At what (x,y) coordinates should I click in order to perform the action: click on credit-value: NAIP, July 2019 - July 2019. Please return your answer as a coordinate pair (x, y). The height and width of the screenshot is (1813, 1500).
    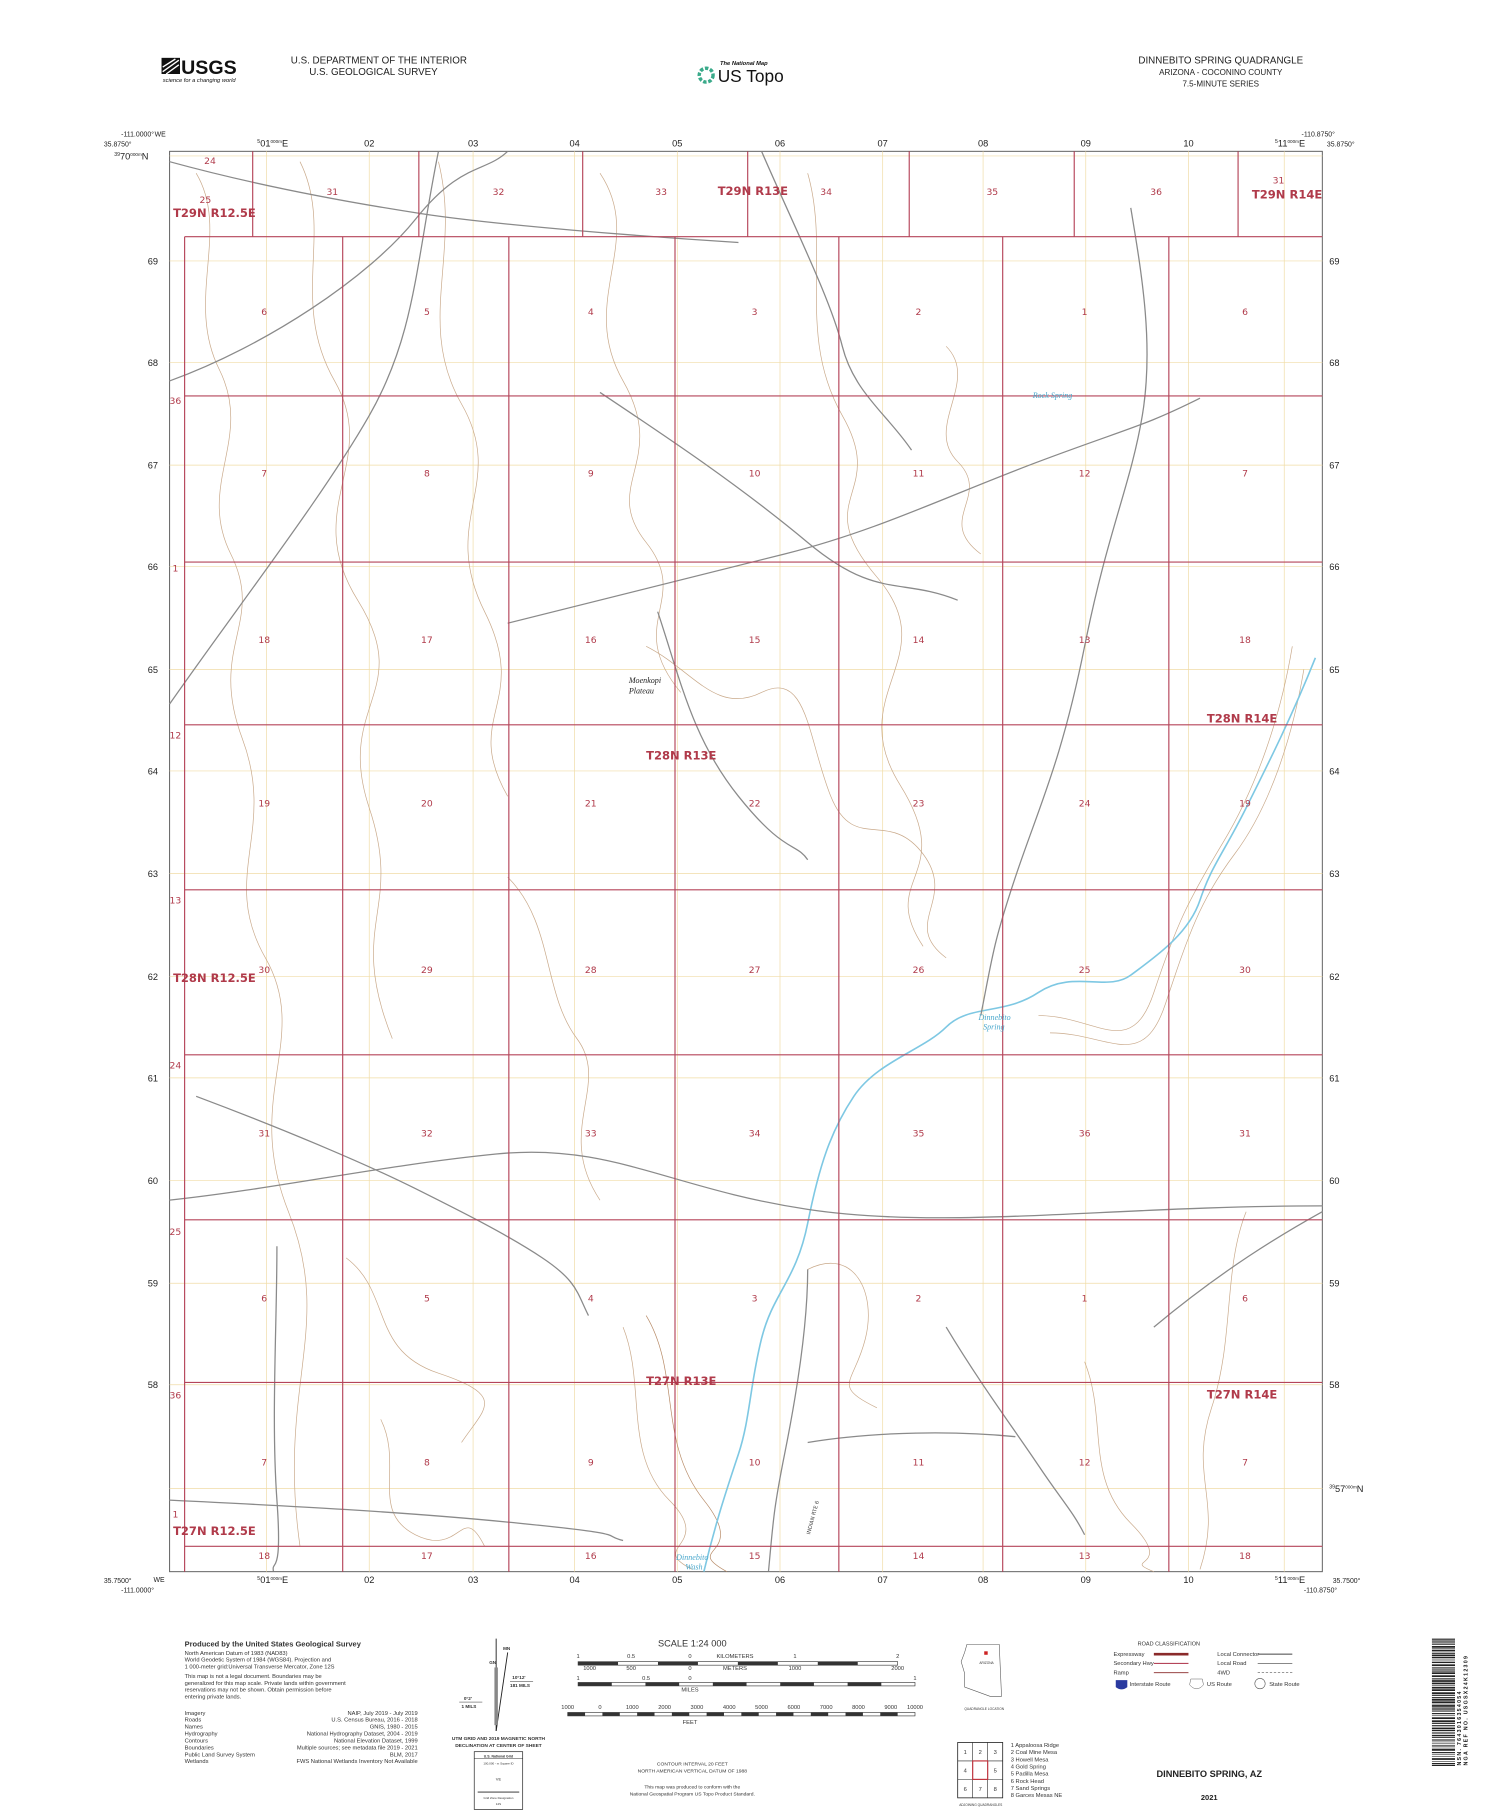
    Looking at the image, I should click on (382, 1714).